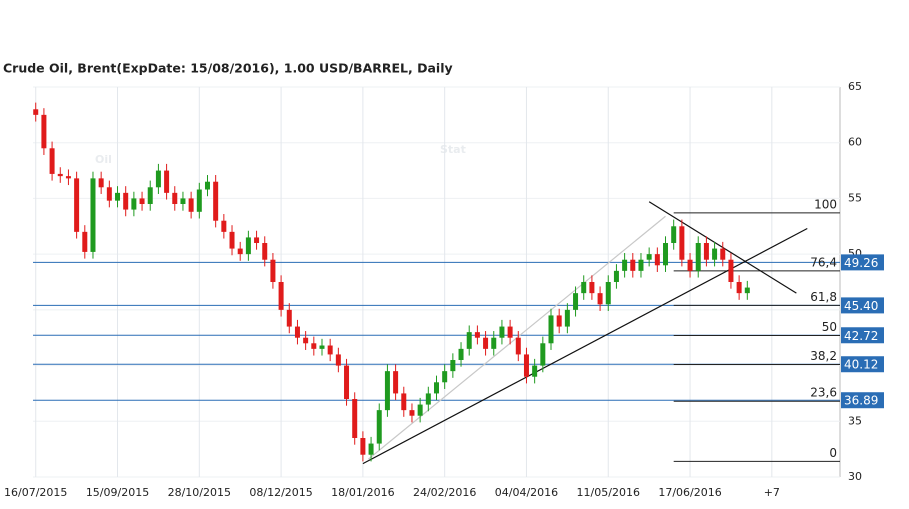 The height and width of the screenshot is (509, 909). Describe the element at coordinates (199, 492) in the screenshot. I see `x-tick-label: 28/10/2015` at that location.